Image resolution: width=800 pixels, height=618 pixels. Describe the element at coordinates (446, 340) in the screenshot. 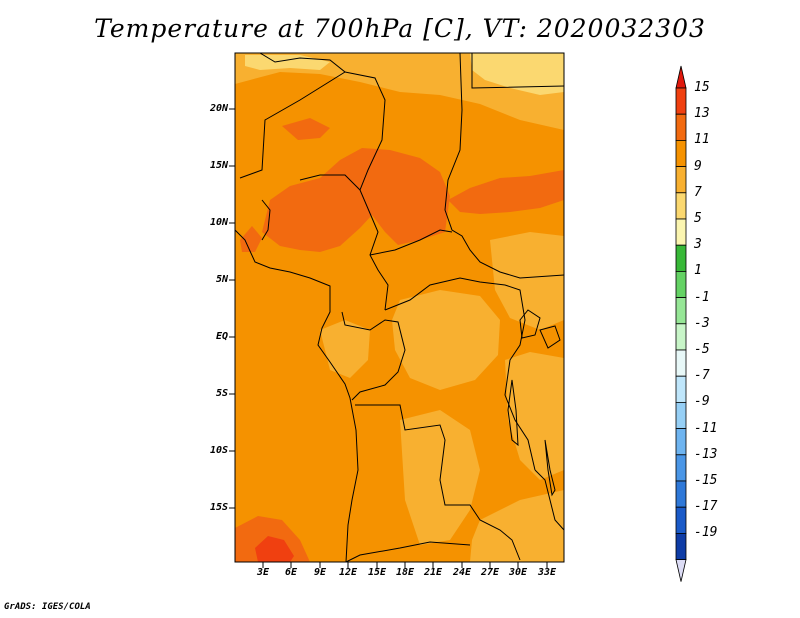

I see `central-cool-patch` at that location.